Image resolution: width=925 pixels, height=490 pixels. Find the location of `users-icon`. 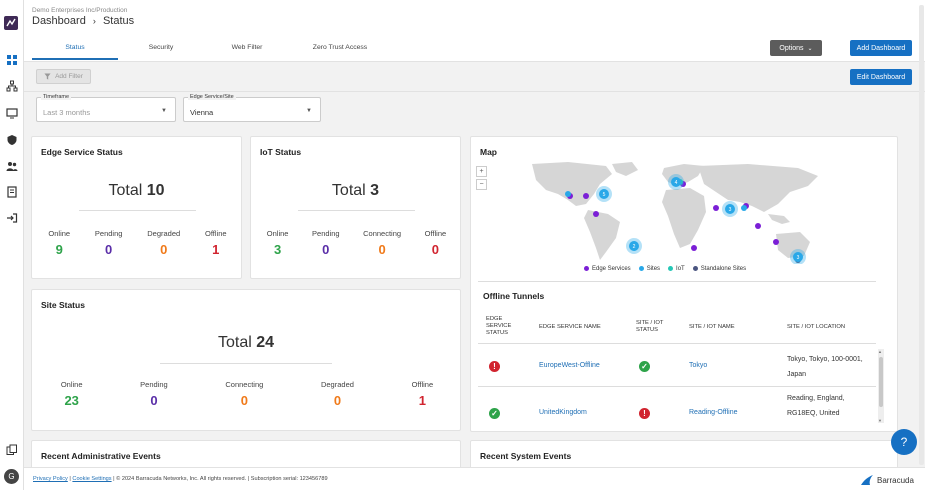

users-icon is located at coordinates (12, 166).